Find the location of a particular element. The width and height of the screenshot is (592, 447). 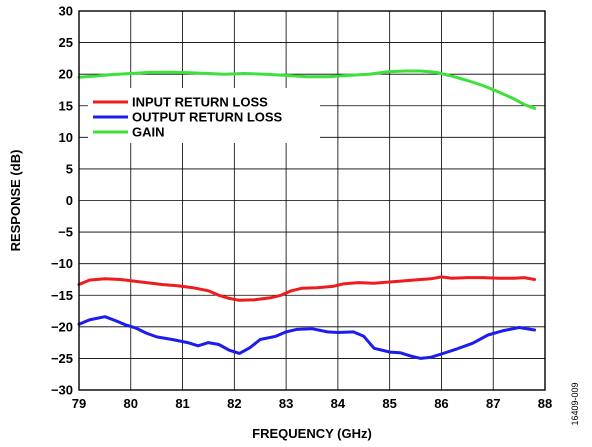

x-tick-label: 81 is located at coordinates (182, 403).